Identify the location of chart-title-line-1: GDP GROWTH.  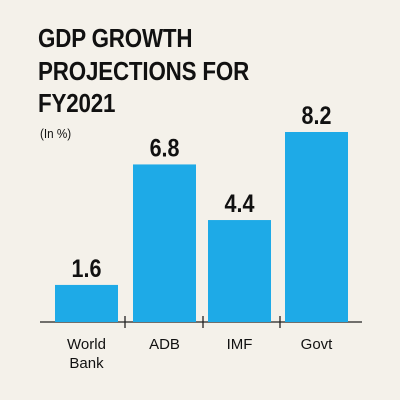
(115, 38).